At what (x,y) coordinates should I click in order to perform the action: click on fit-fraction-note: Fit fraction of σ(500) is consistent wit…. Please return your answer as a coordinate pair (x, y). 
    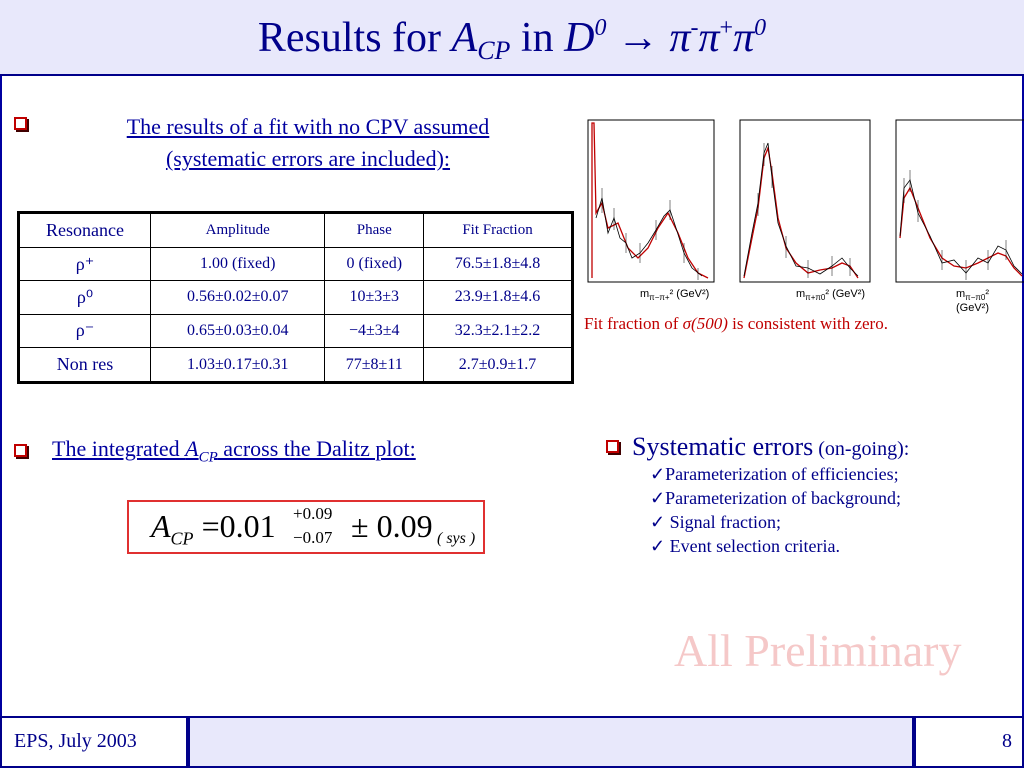
    Looking at the image, I should click on (736, 323).